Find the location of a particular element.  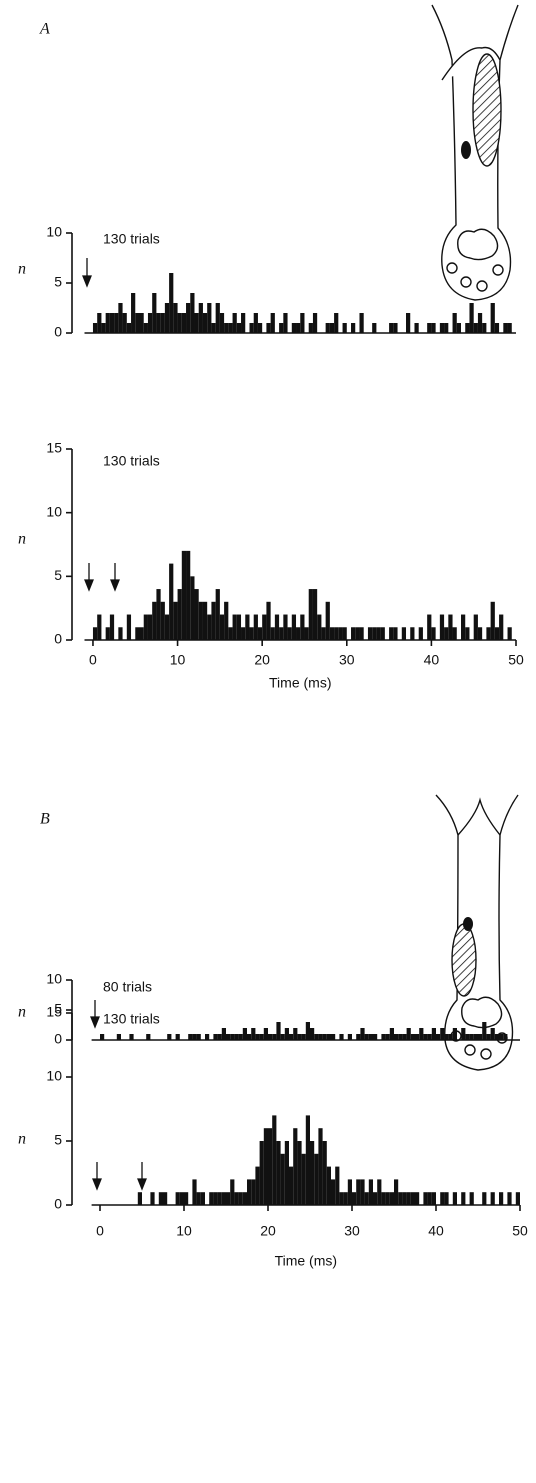

x-axis-label: Time (ms) is located at coordinates (300, 683).